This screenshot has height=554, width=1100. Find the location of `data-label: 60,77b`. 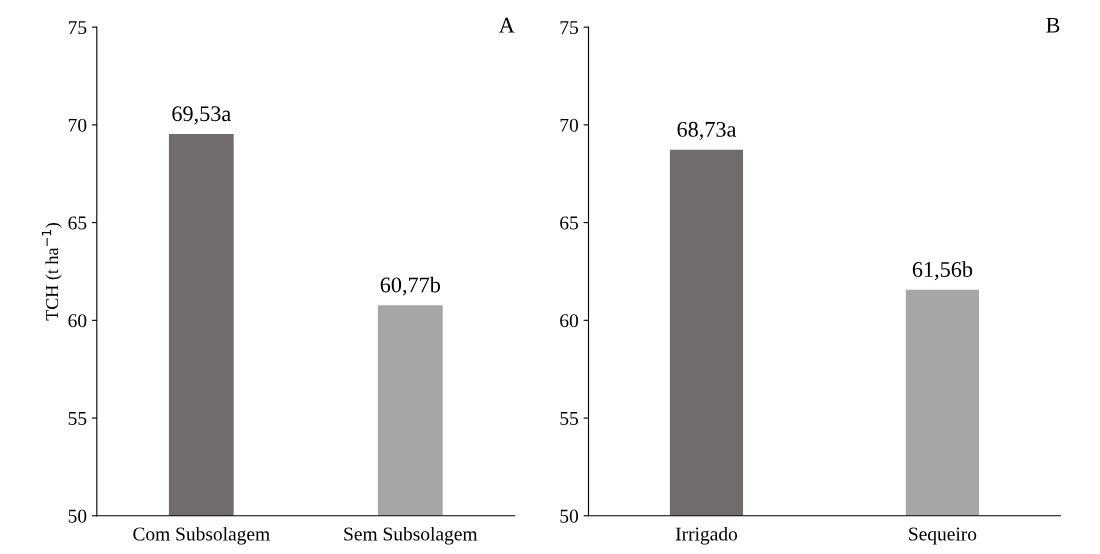

data-label: 60,77b is located at coordinates (410, 286).